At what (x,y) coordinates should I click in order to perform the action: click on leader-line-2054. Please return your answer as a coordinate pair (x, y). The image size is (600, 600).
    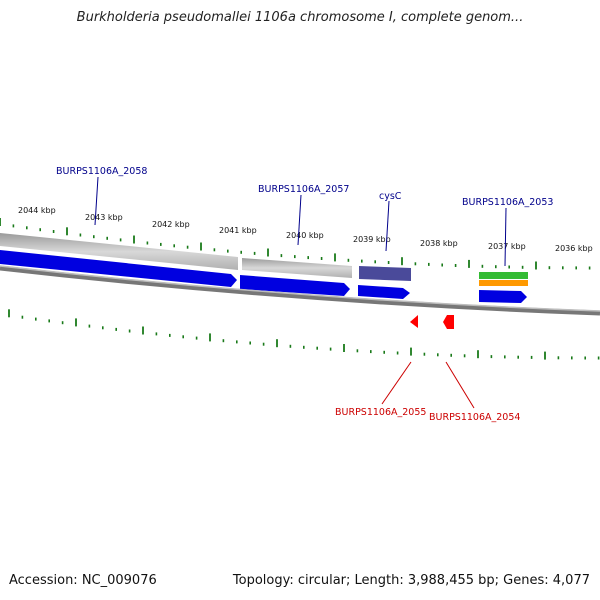
    Looking at the image, I should click on (460, 385).